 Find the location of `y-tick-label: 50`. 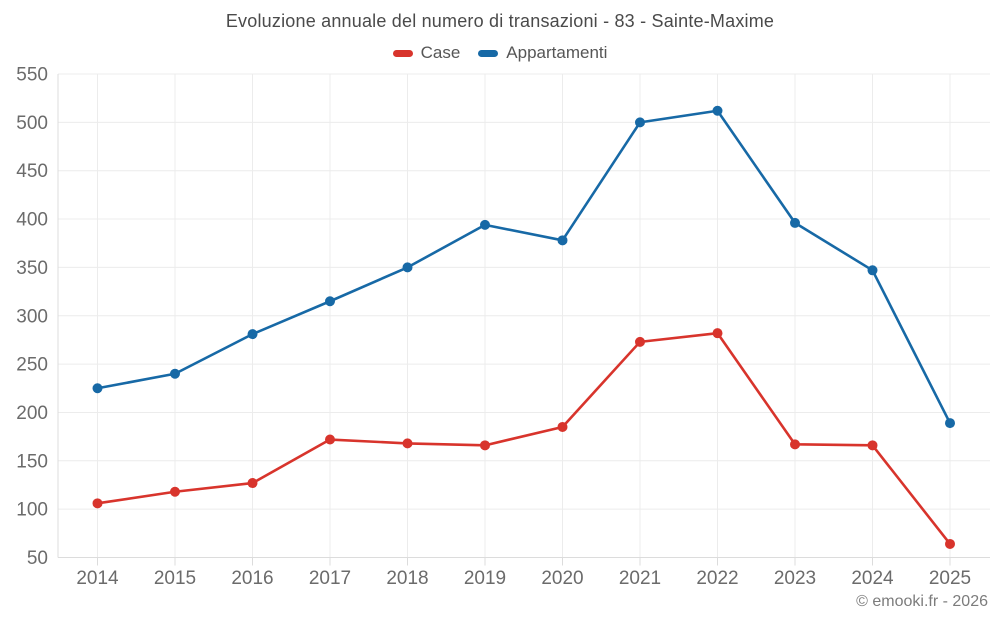

y-tick-label: 50 is located at coordinates (37, 558).